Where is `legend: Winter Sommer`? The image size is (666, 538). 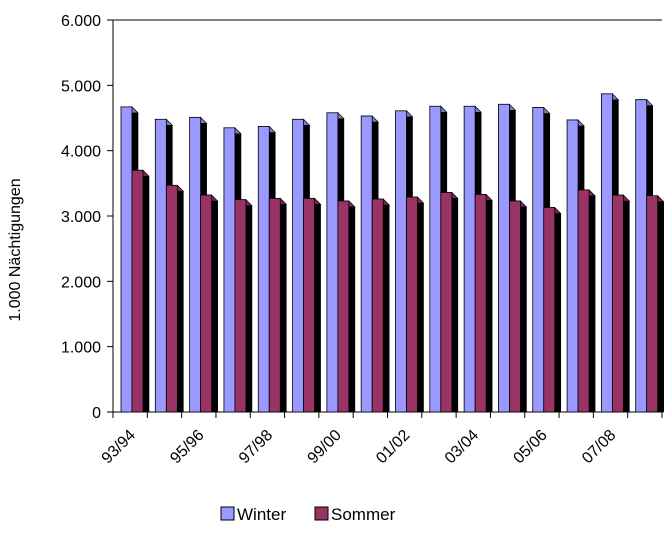 legend: Winter Sommer is located at coordinates (308, 514).